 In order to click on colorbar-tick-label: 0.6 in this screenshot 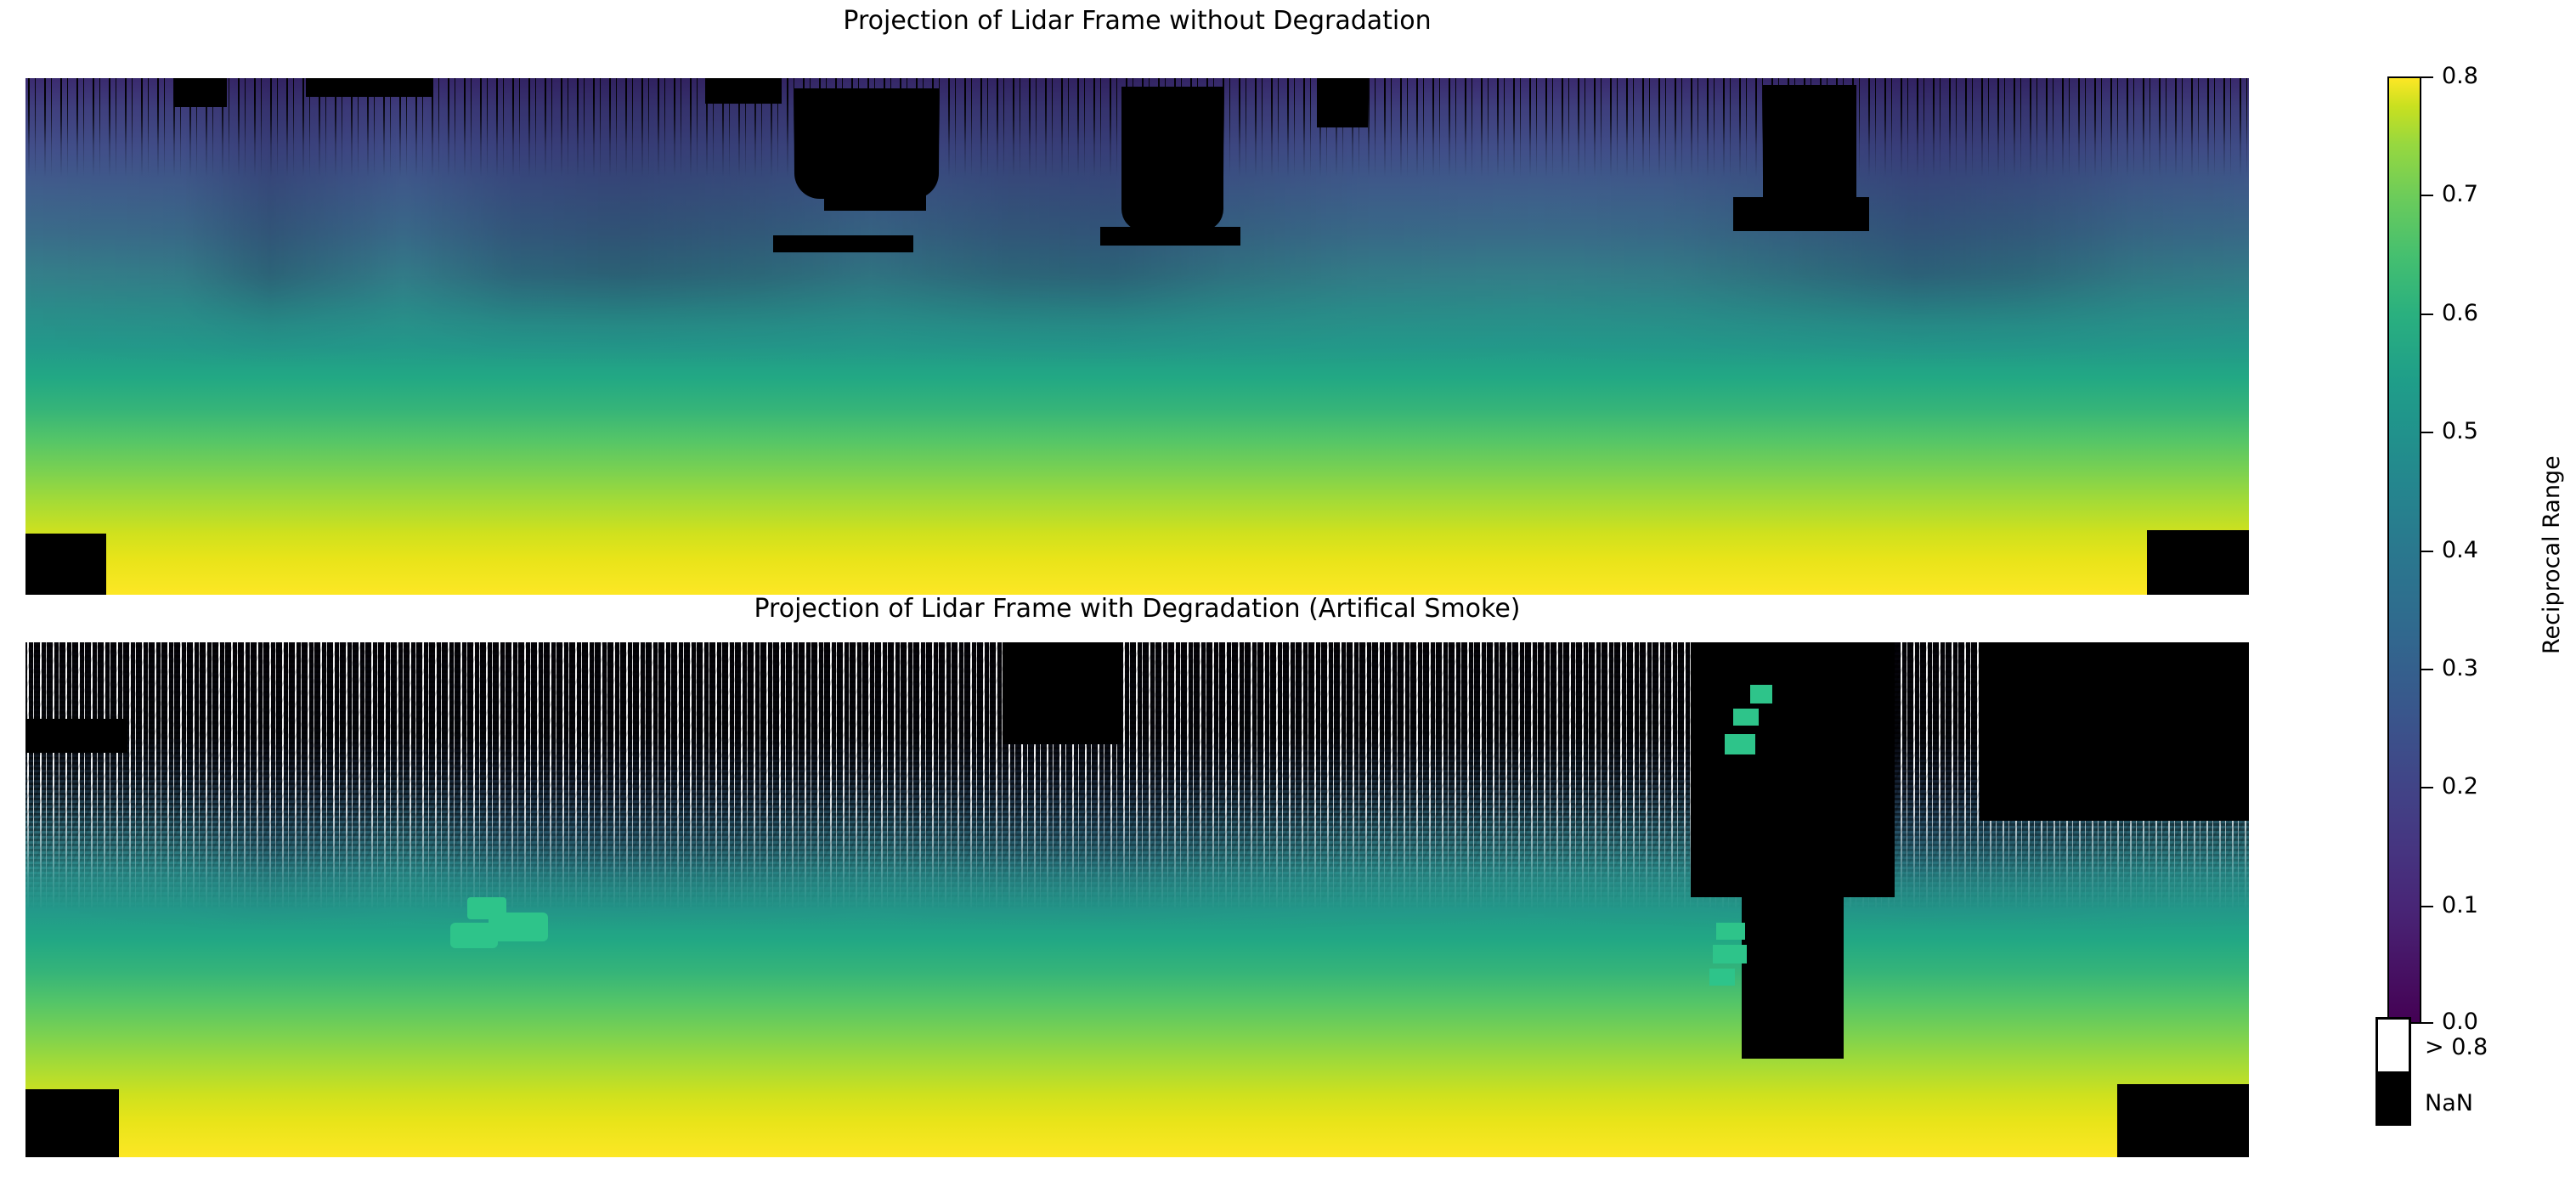, I will do `click(2460, 313)`.